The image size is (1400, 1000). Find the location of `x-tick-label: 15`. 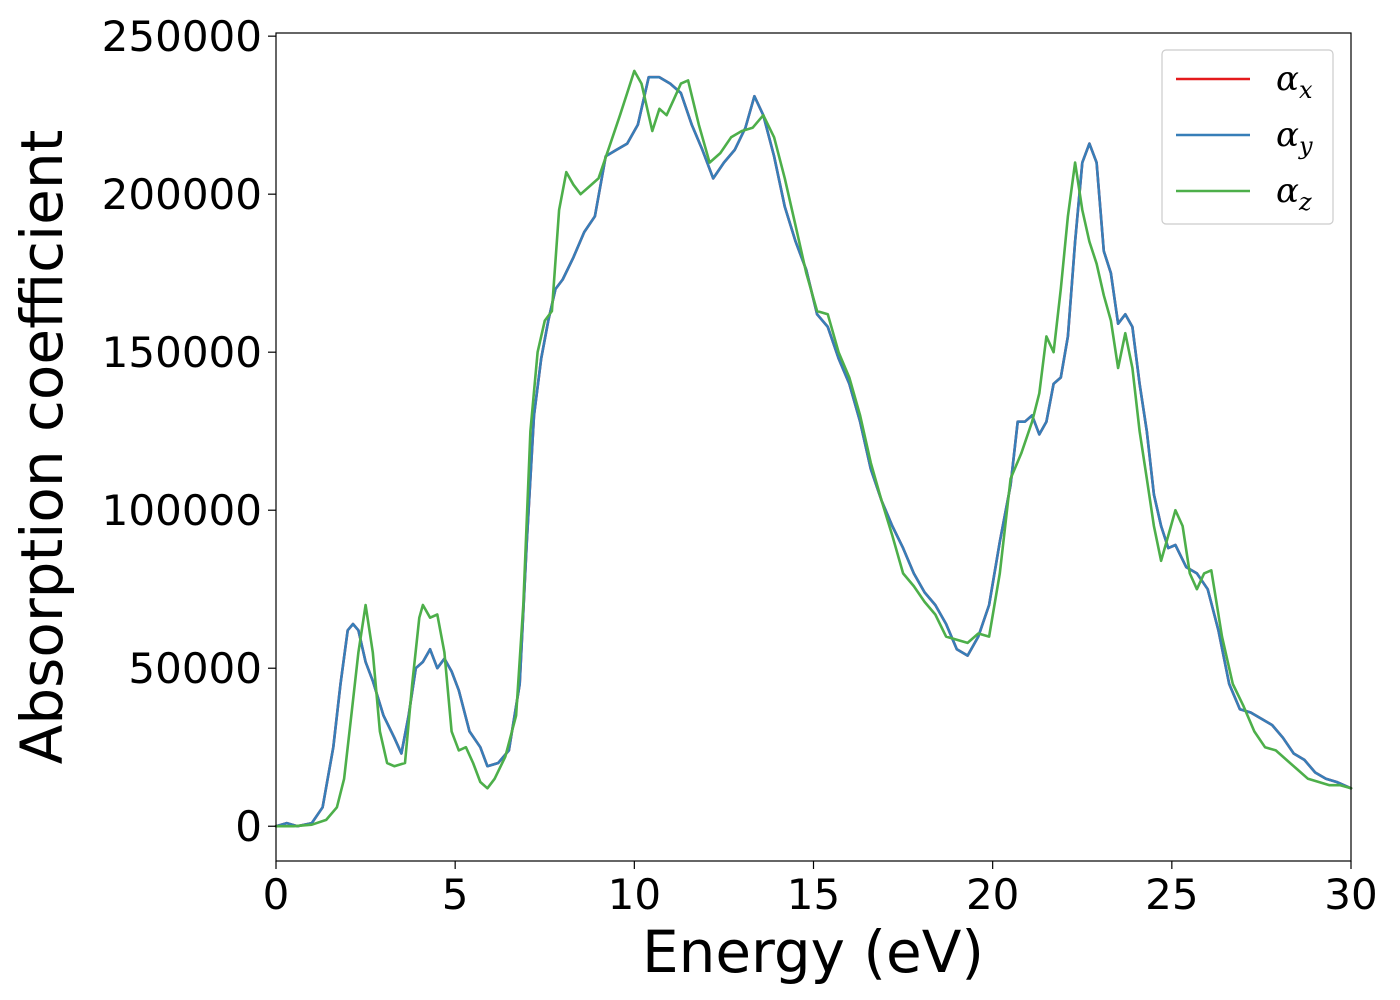

x-tick-label: 15 is located at coordinates (813, 894).